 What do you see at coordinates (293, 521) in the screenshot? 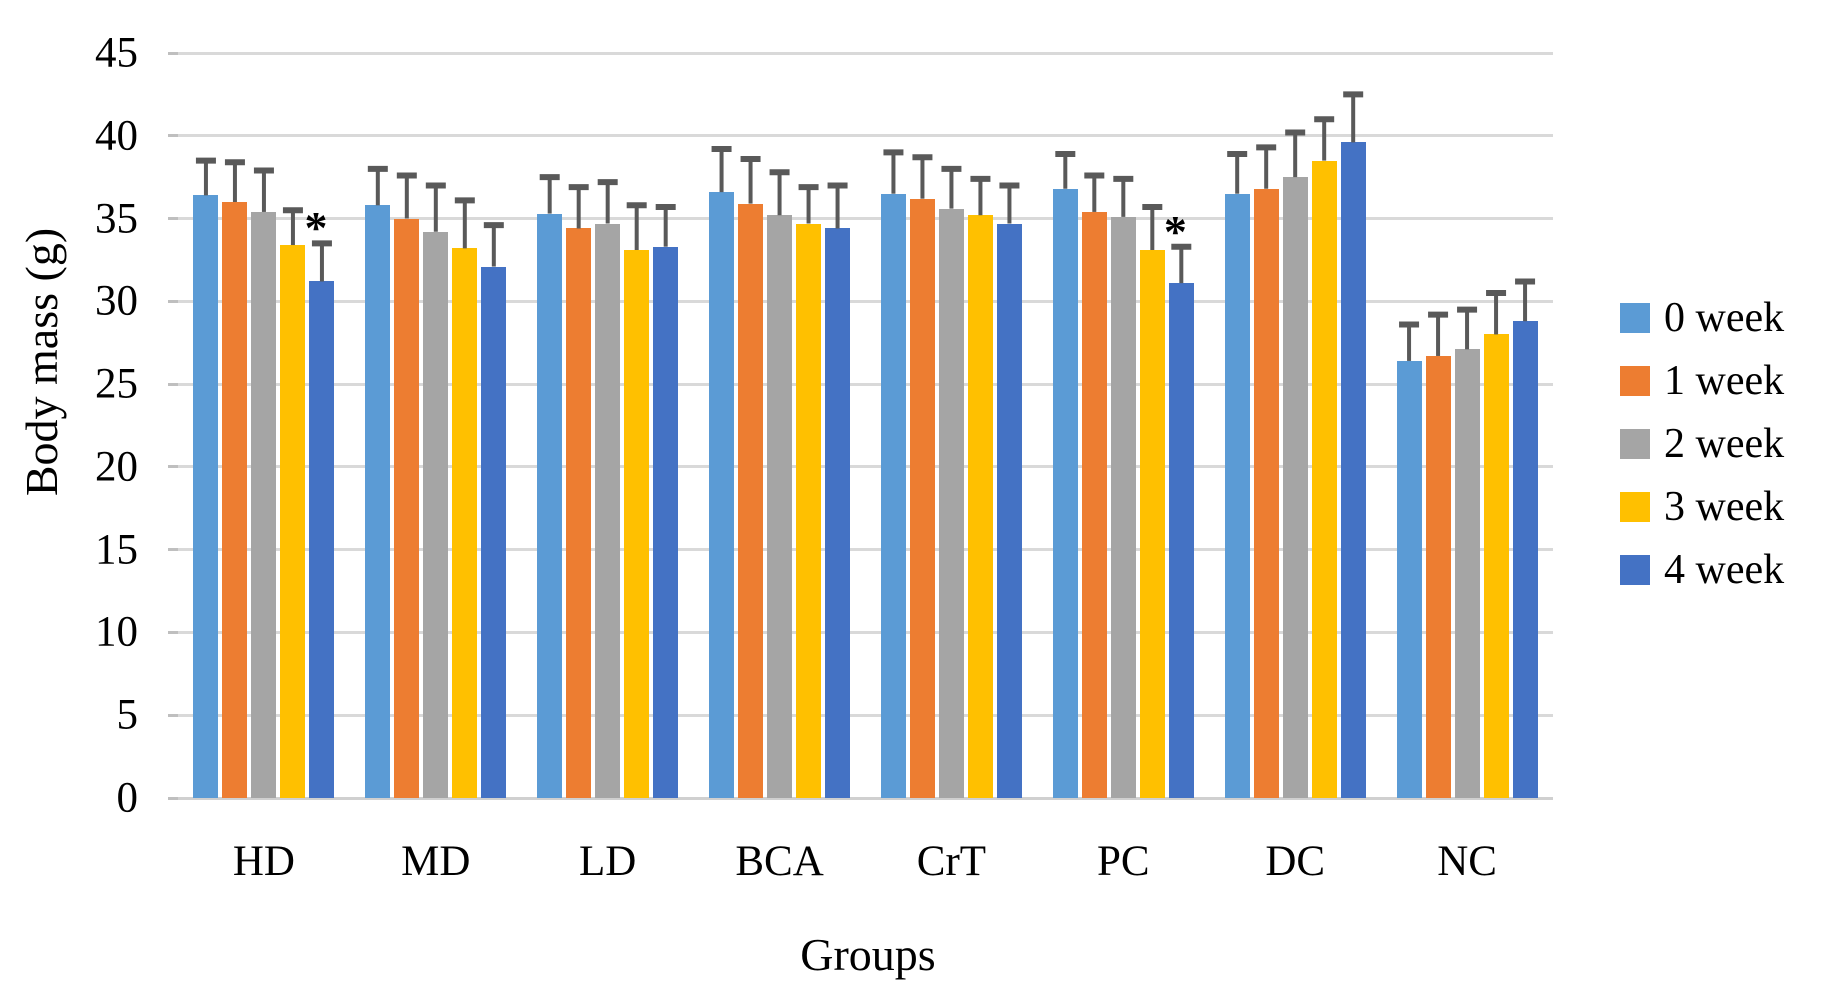
I see `bar-HD-3-week` at bounding box center [293, 521].